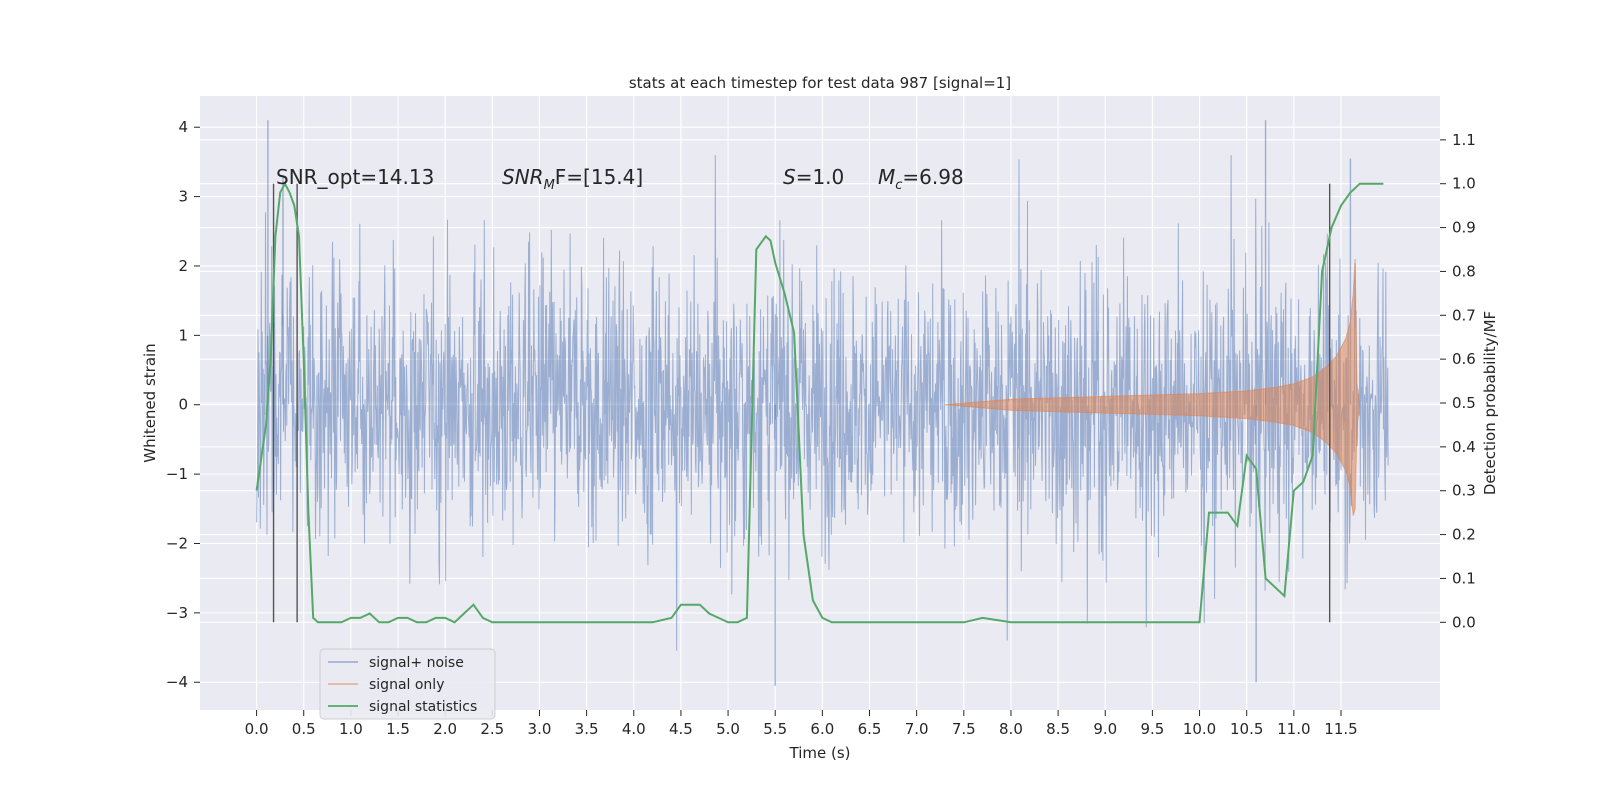  What do you see at coordinates (1458, 381) in the screenshot?
I see `y-ticks-right: 1.1 1.0 0.9 0.8 0.7 0.6 0.5 0.4 0.3 0.2 0.1 0.0` at bounding box center [1458, 381].